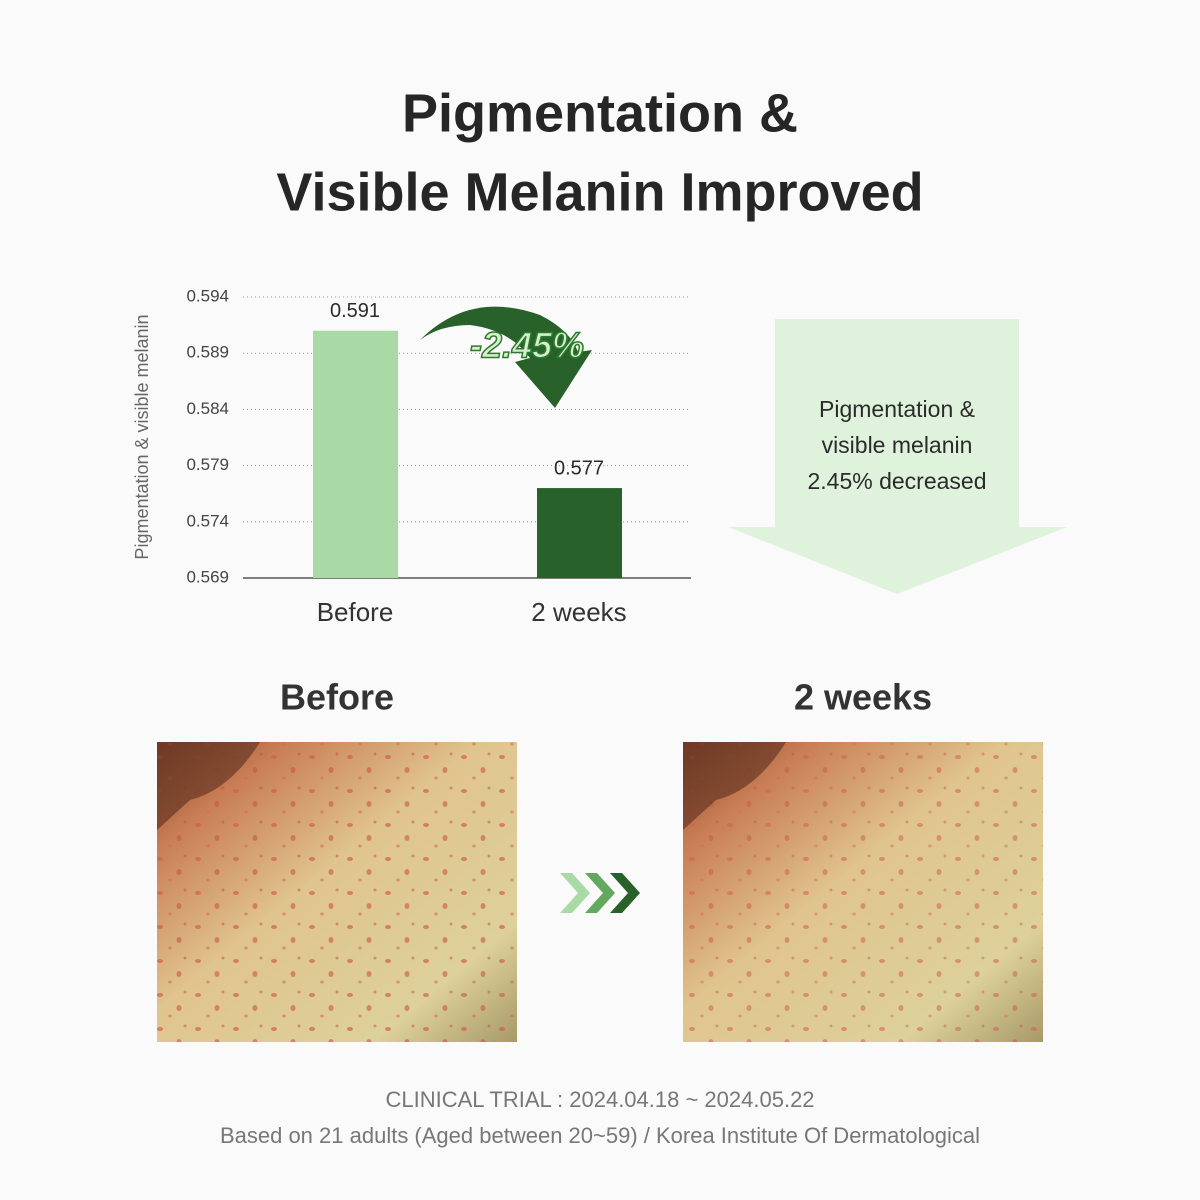 This screenshot has height=1200, width=1200. Describe the element at coordinates (600, 113) in the screenshot. I see `title-line: Pigmentation &` at that location.